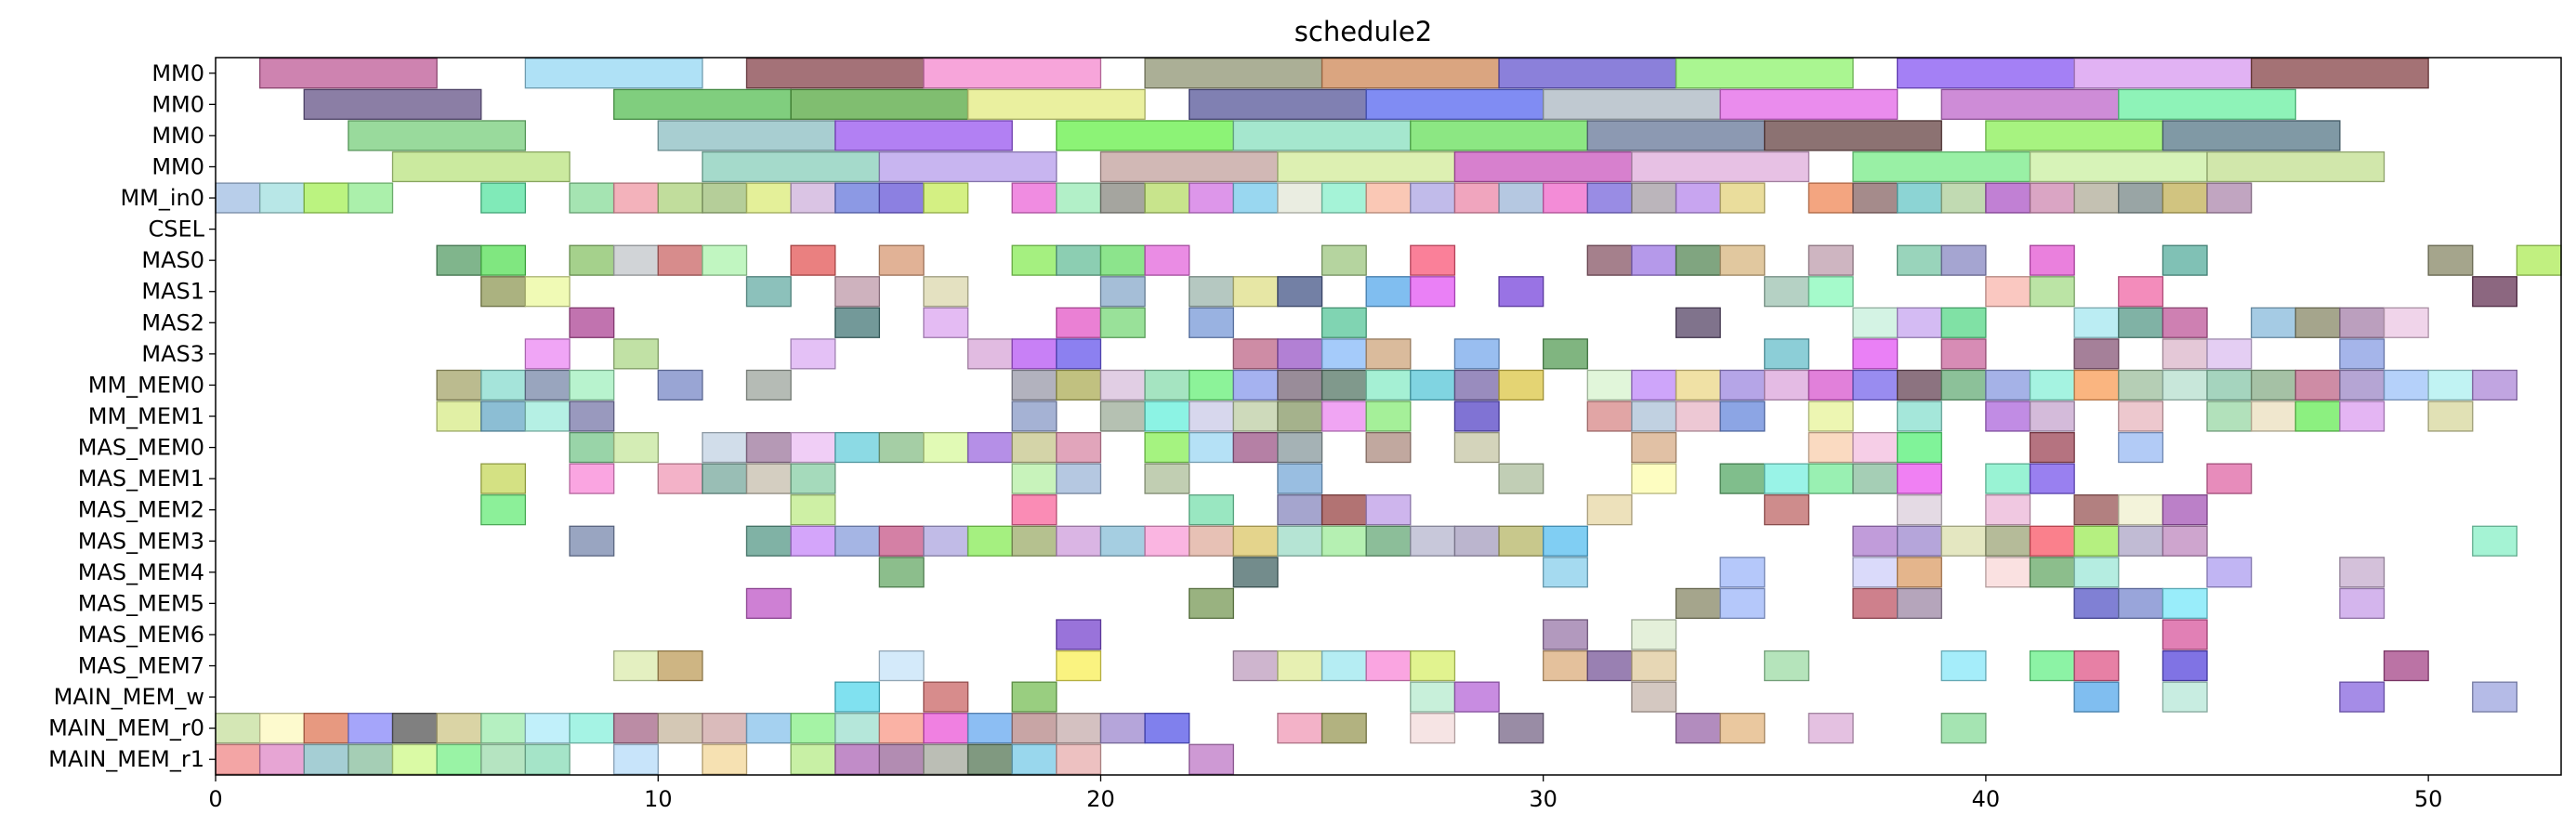  What do you see at coordinates (1100, 799) in the screenshot?
I see `x-tick-label: 20` at bounding box center [1100, 799].